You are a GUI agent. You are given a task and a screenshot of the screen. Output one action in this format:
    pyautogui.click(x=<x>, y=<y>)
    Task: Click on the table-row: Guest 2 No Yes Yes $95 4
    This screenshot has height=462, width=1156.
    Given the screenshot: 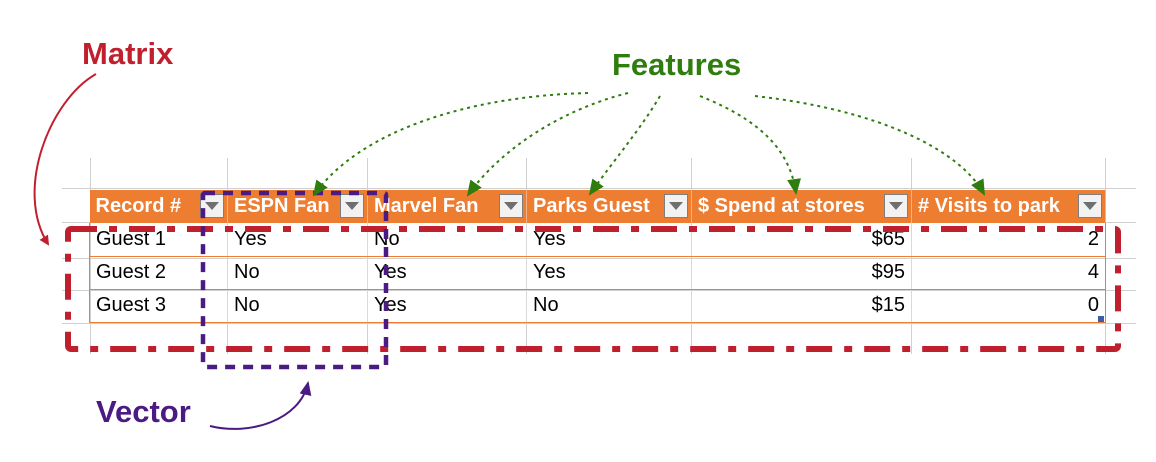 What is the action you would take?
    pyautogui.click(x=597, y=273)
    